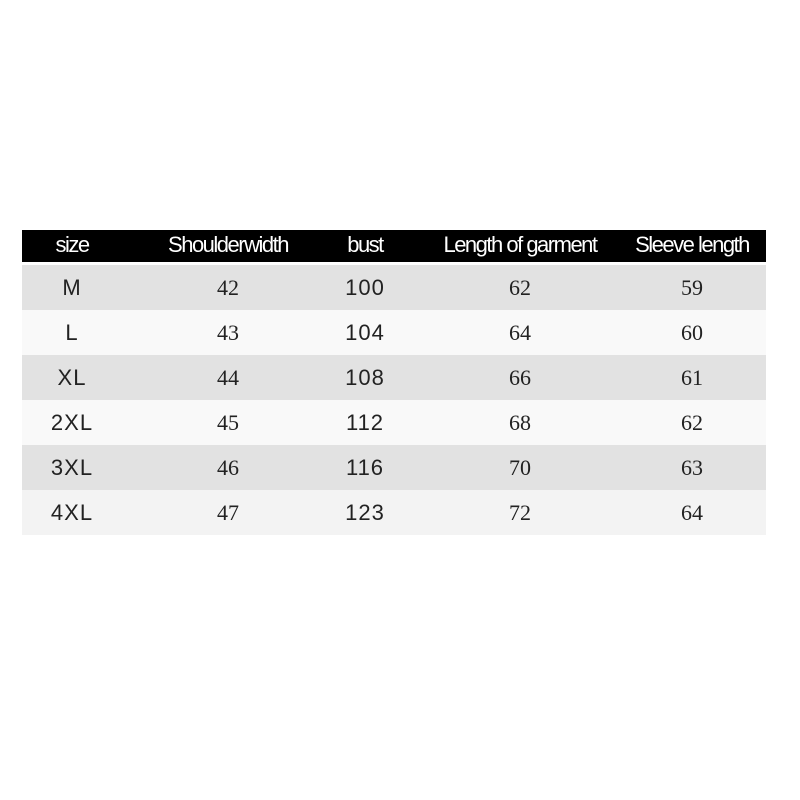 Image resolution: width=800 pixels, height=800 pixels. Describe the element at coordinates (228, 512) in the screenshot. I see `table-cell: 47` at that location.